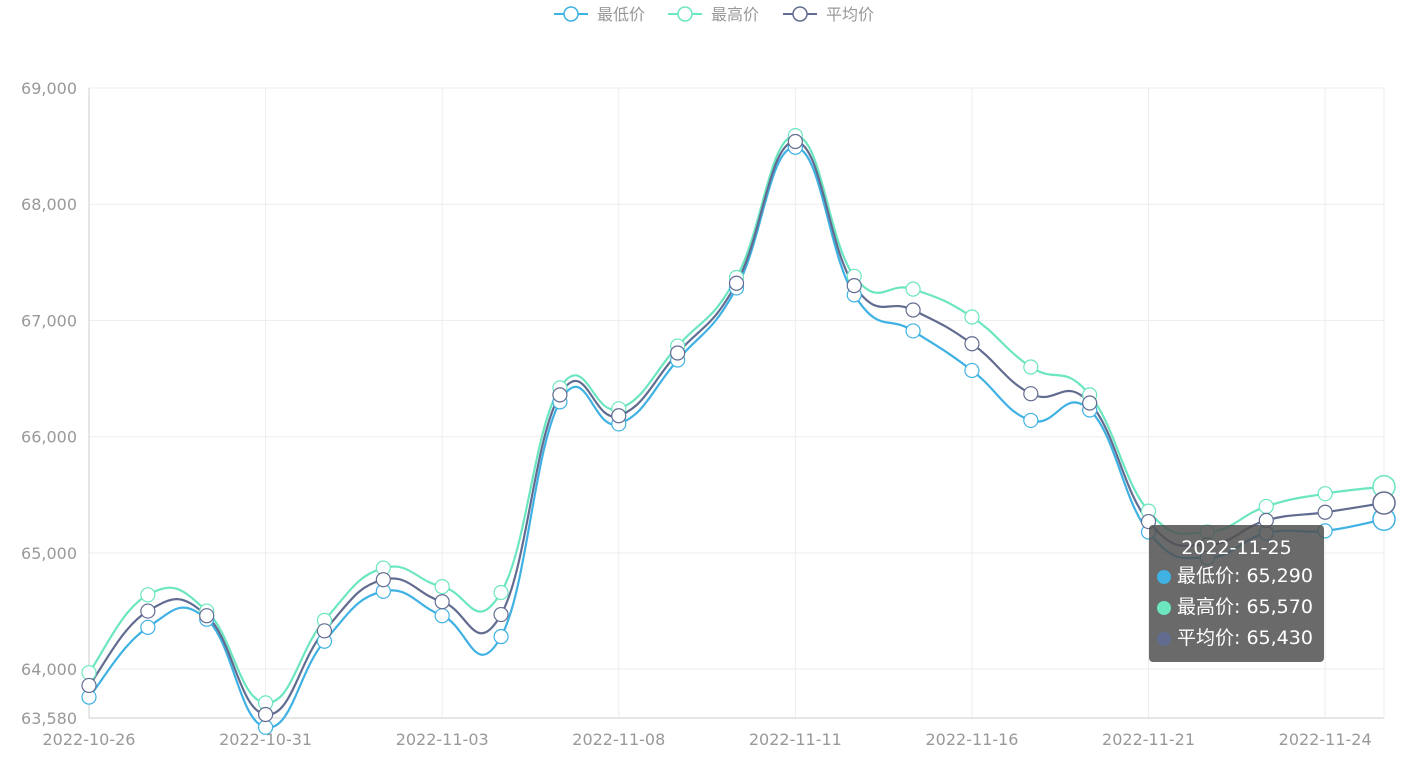 Image resolution: width=1423 pixels, height=757 pixels. I want to click on tooltip-marker-high, so click(1164, 607).